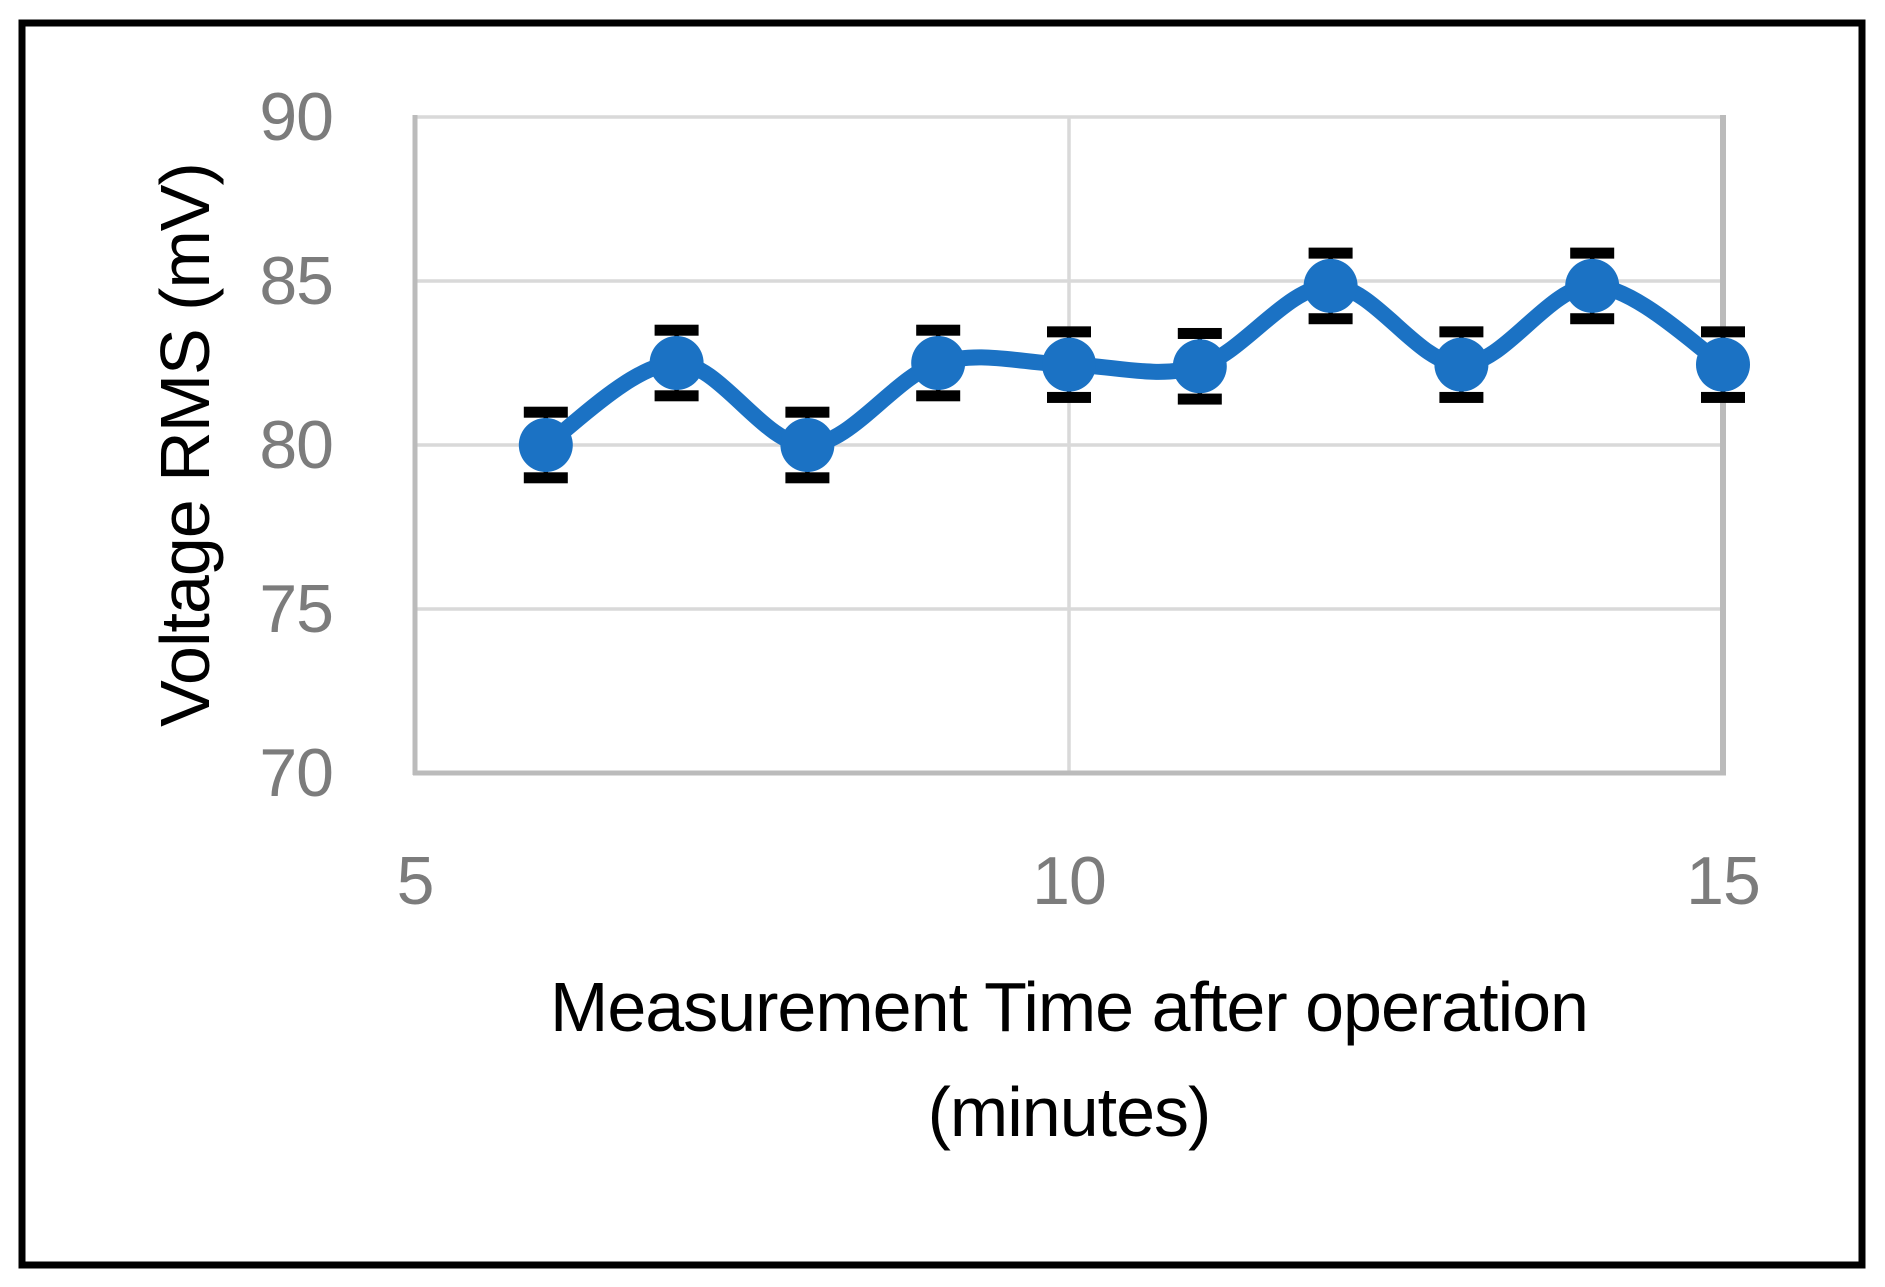  I want to click on y-tick-label: 80, so click(296, 445).